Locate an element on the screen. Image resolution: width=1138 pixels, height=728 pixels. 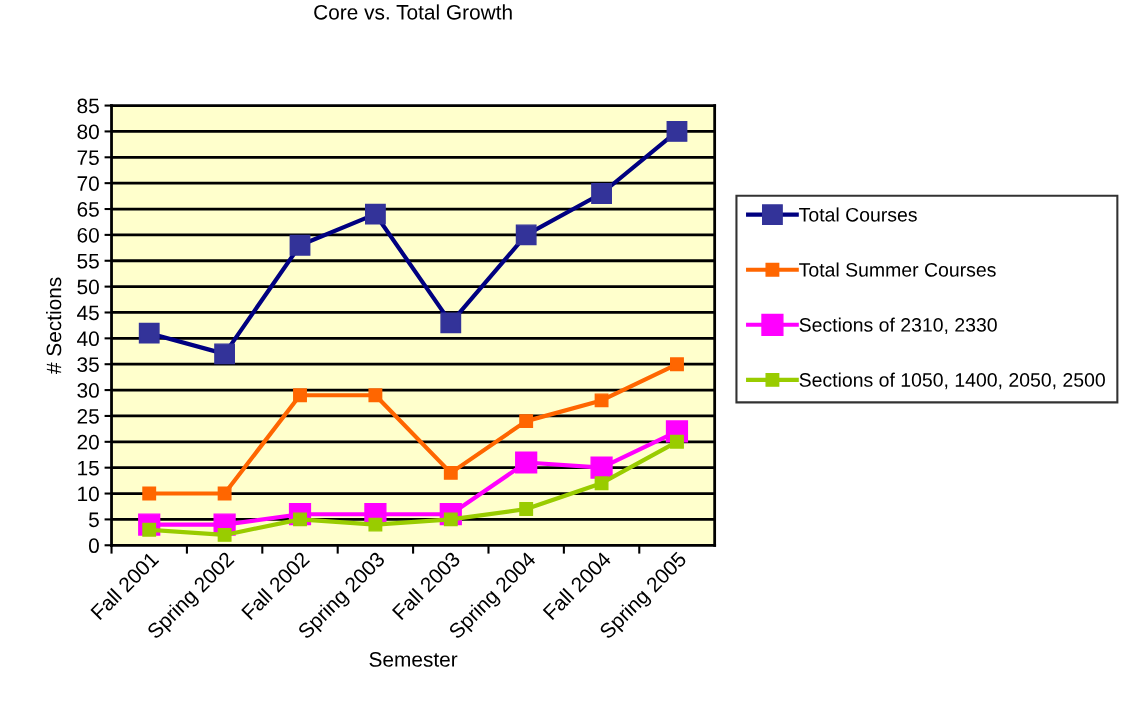
legend-label: Total Courses is located at coordinates (858, 214).